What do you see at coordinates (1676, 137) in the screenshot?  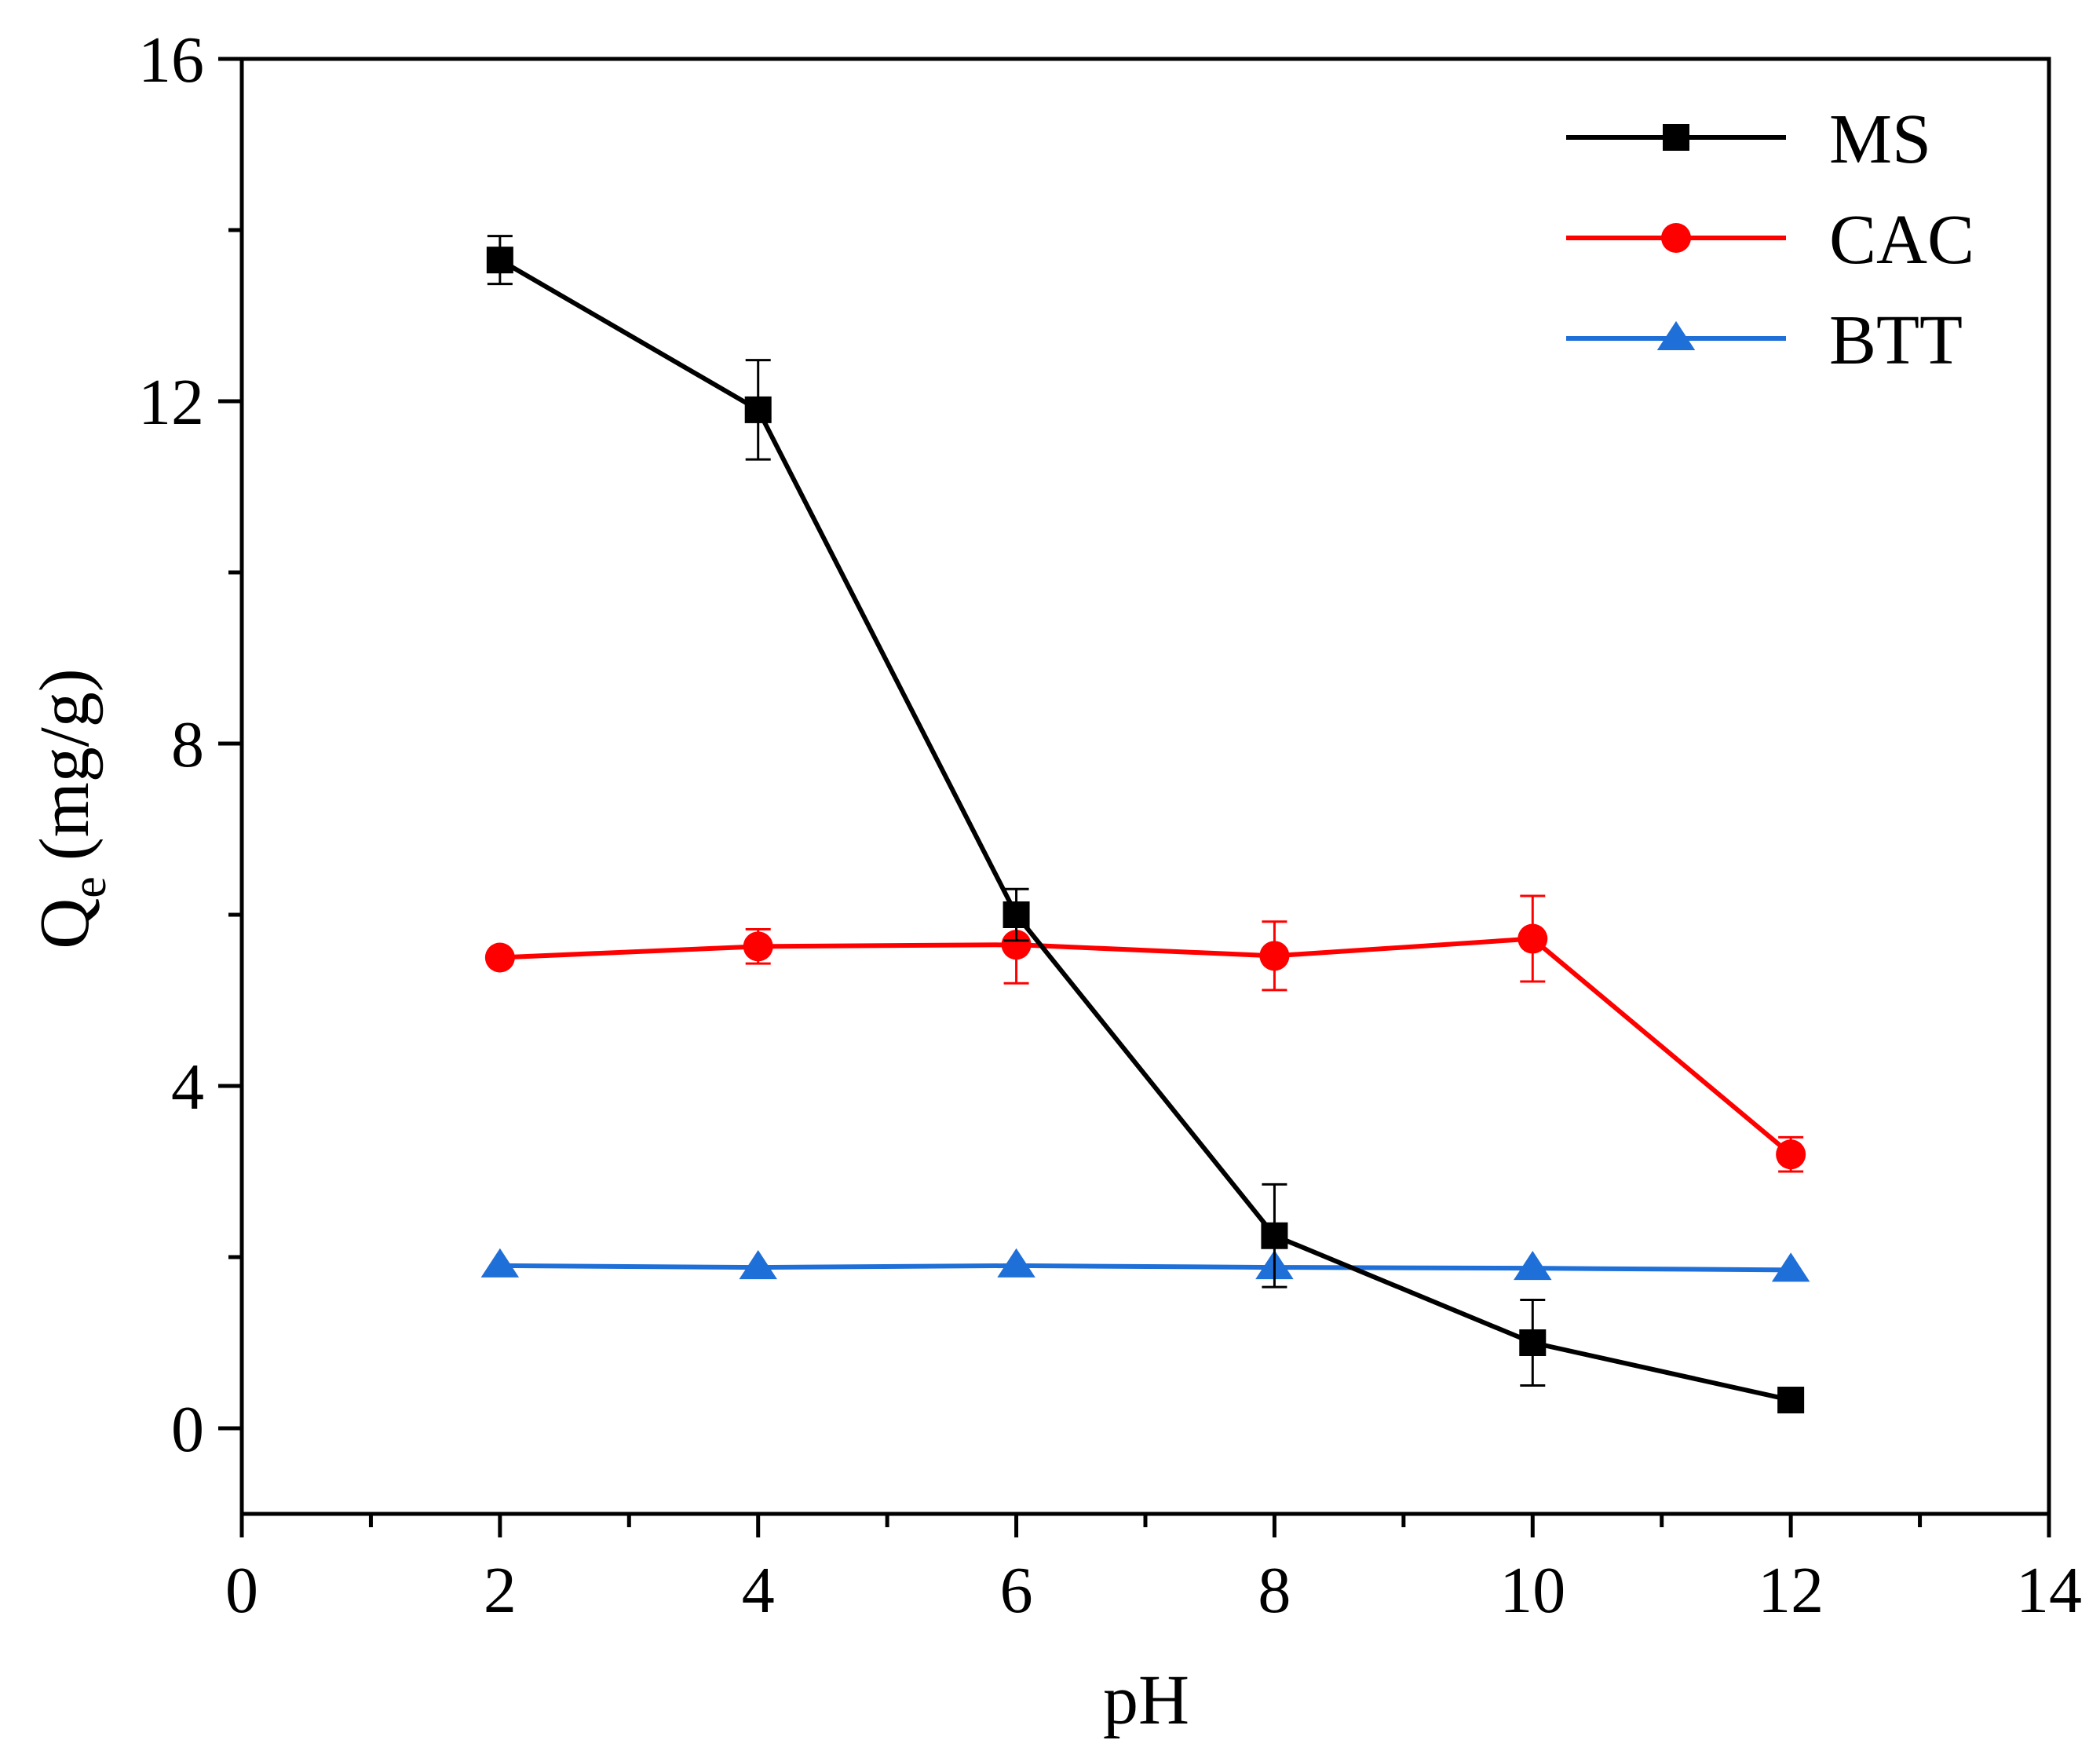 I see `legend-marker-ms` at bounding box center [1676, 137].